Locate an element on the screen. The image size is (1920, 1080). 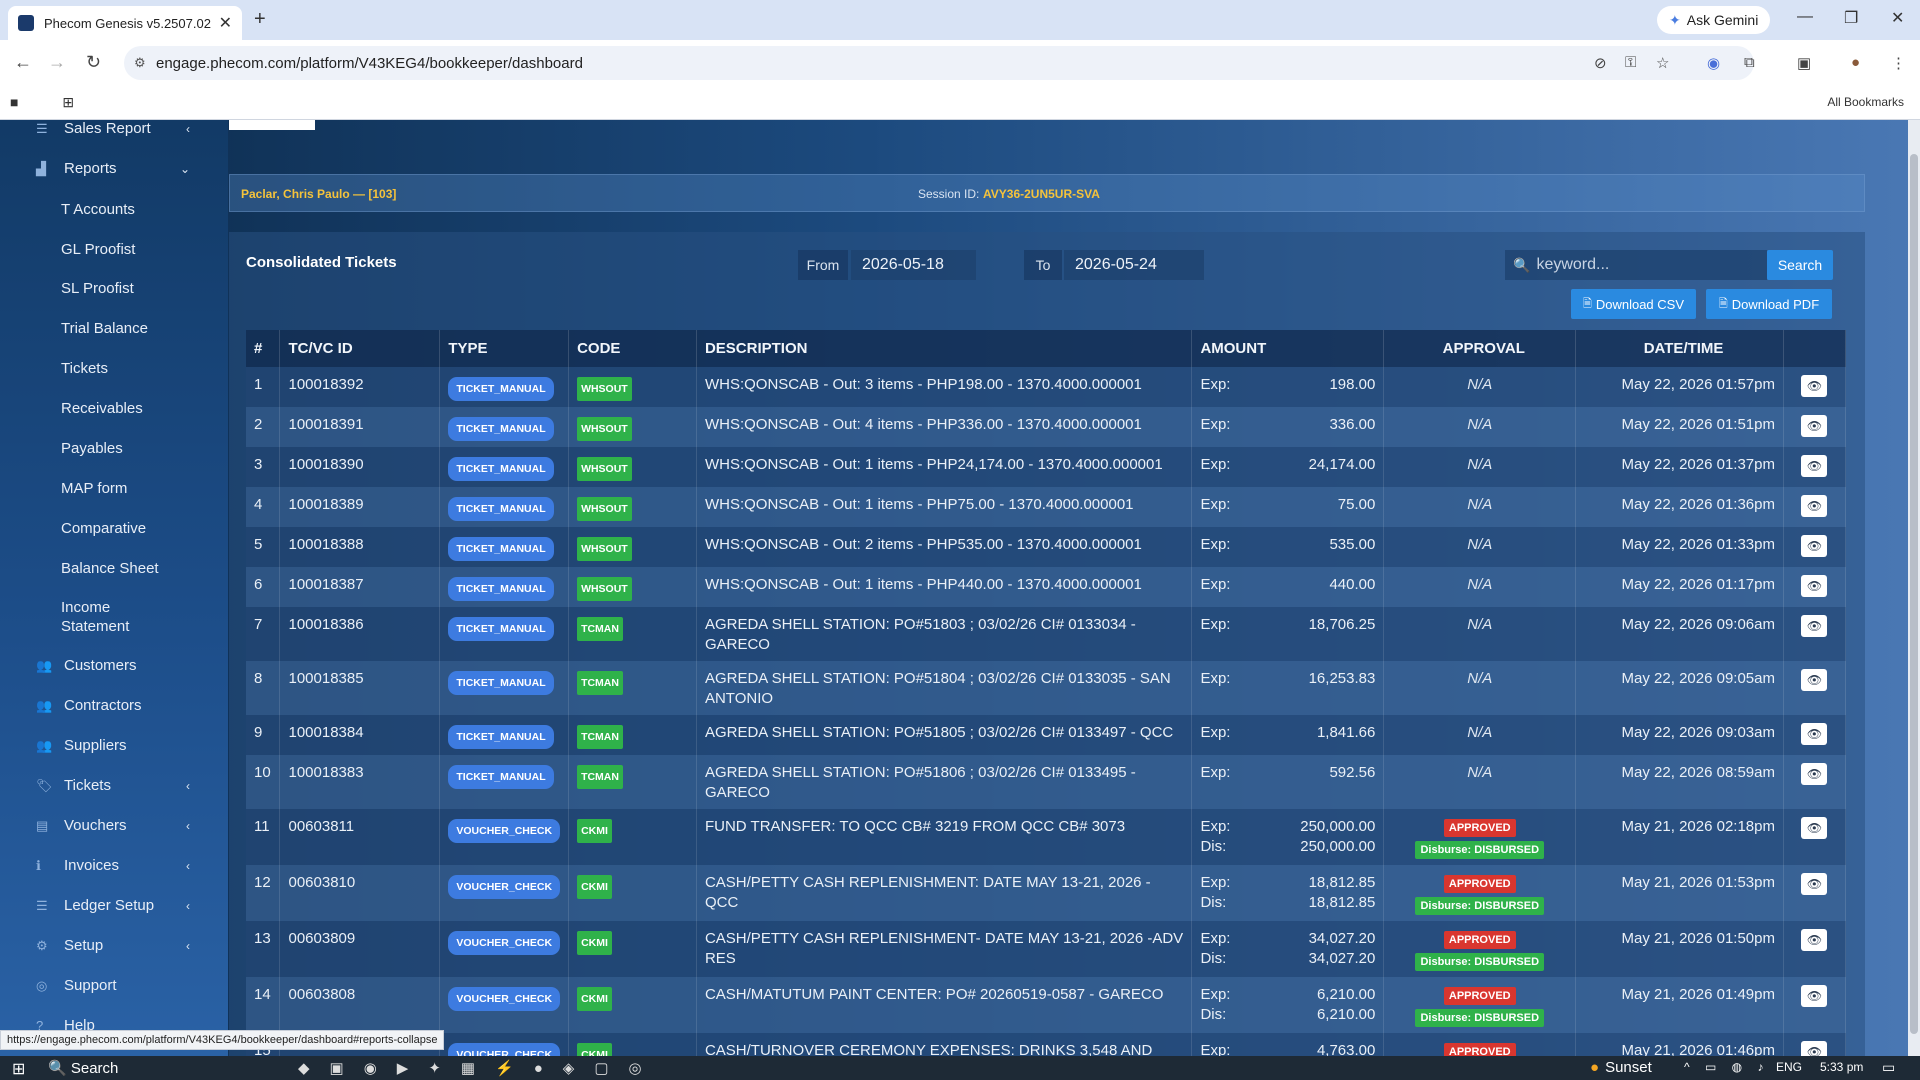
from-date-input: 2026-05-18 is located at coordinates (913, 265).